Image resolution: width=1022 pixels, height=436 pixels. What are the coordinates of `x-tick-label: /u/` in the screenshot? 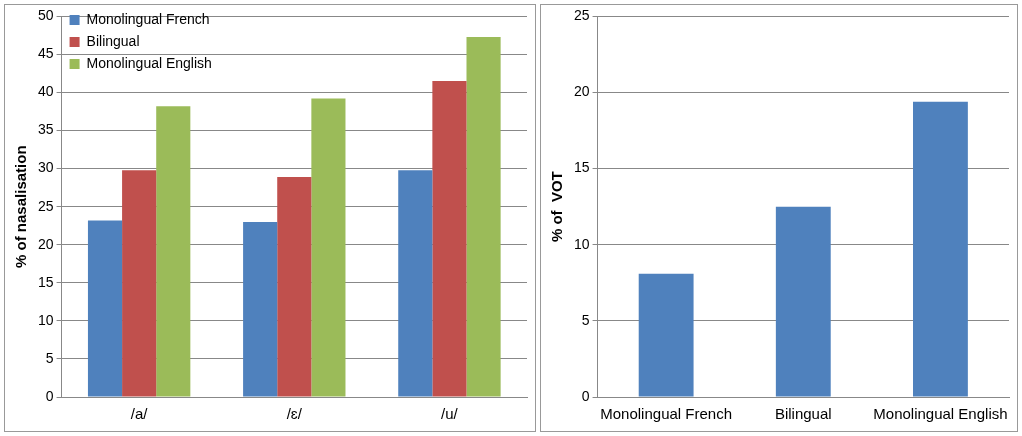 It's located at (450, 414).